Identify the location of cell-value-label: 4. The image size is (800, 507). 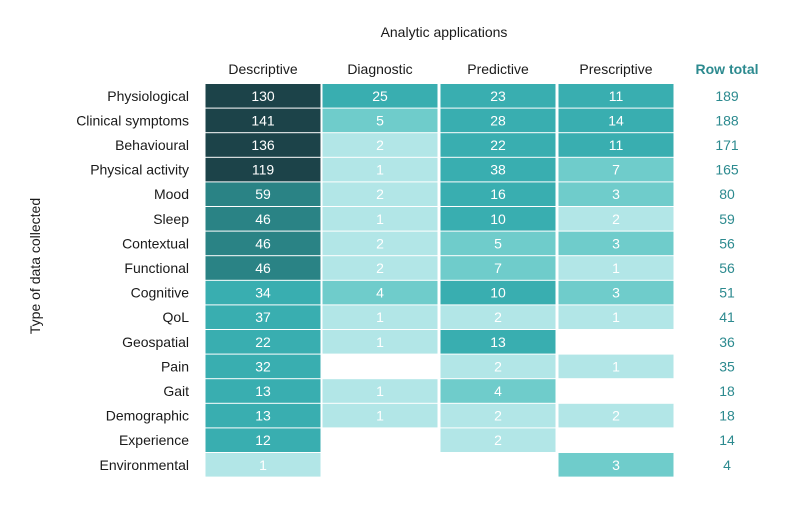
(380, 293).